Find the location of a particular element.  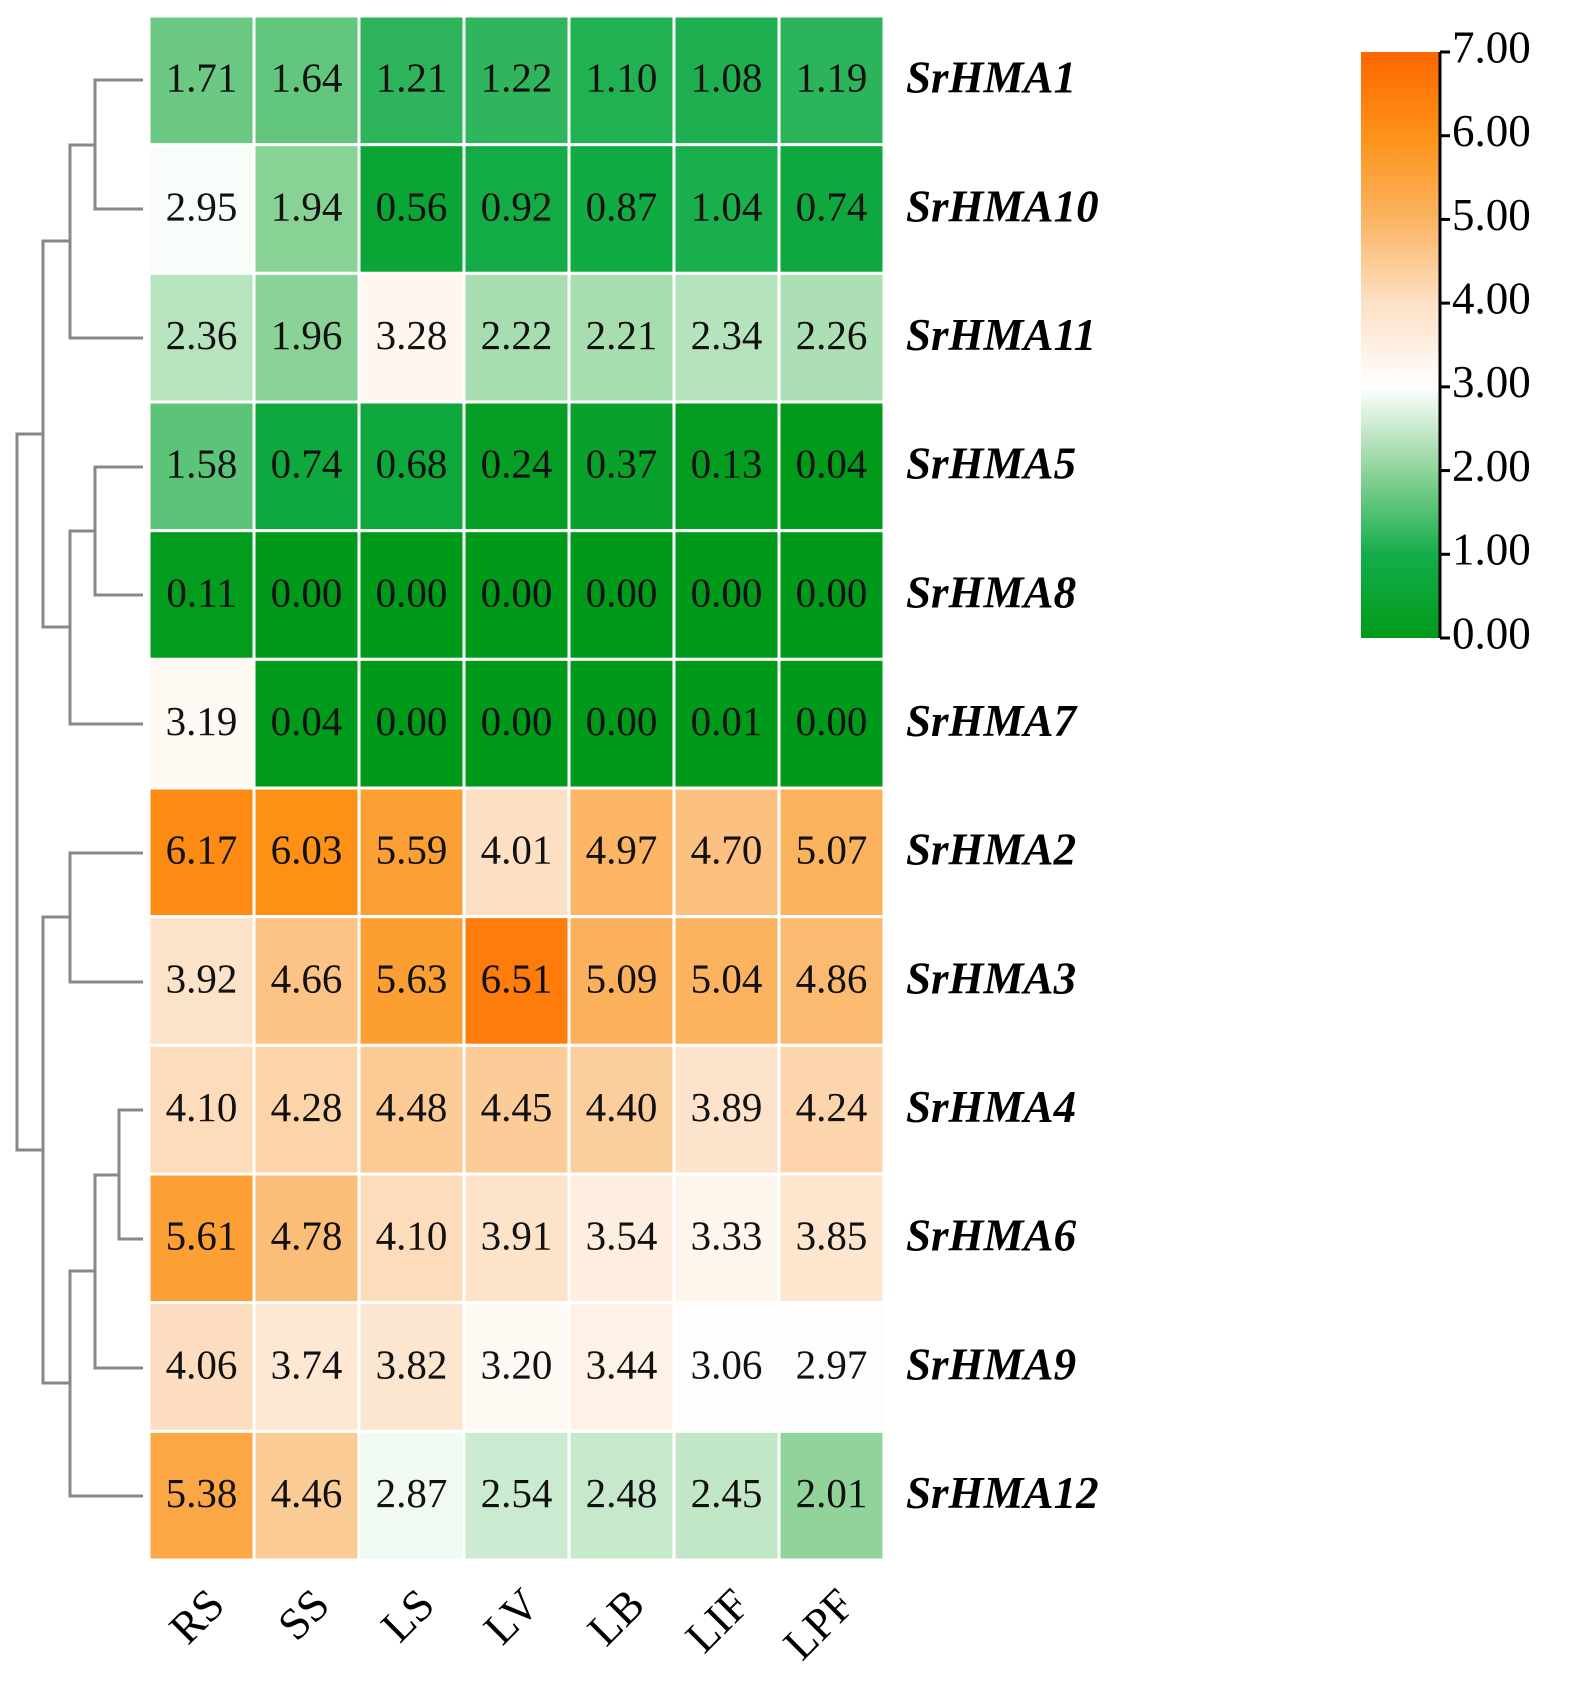

cell-label: 0.37 is located at coordinates (622, 464).